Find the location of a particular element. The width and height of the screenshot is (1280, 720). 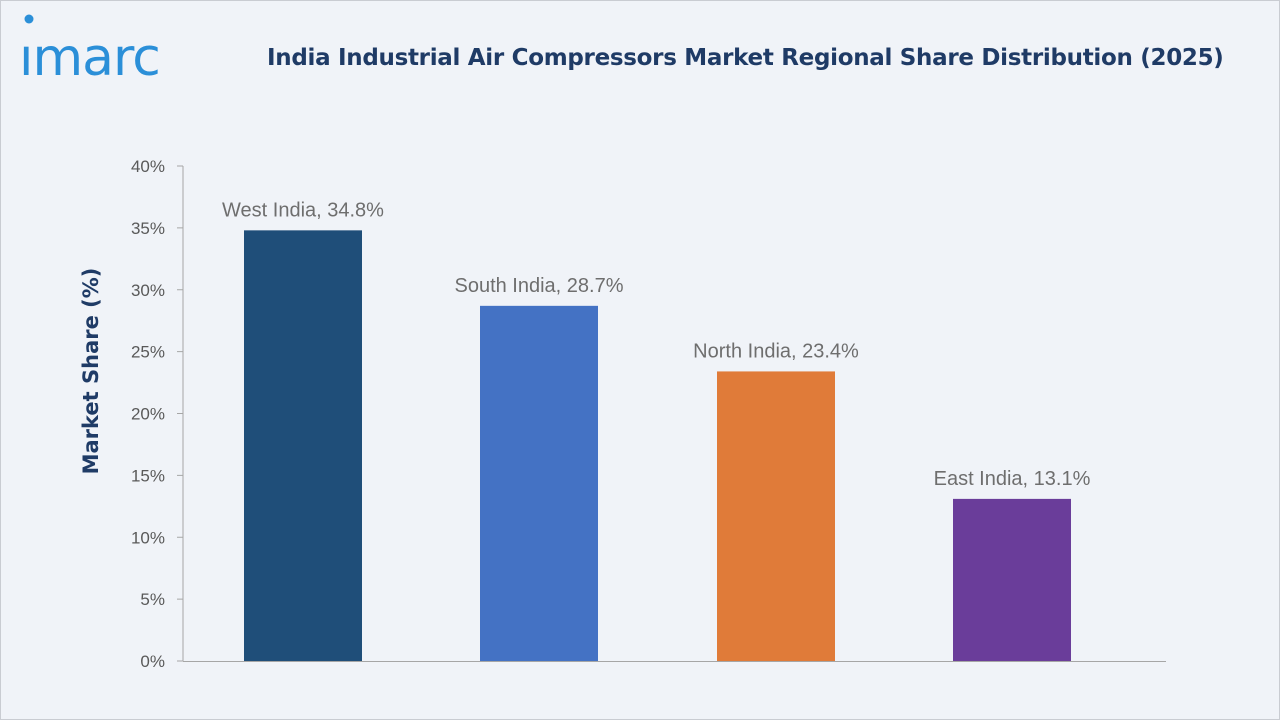

bar-east-india is located at coordinates (1012, 579).